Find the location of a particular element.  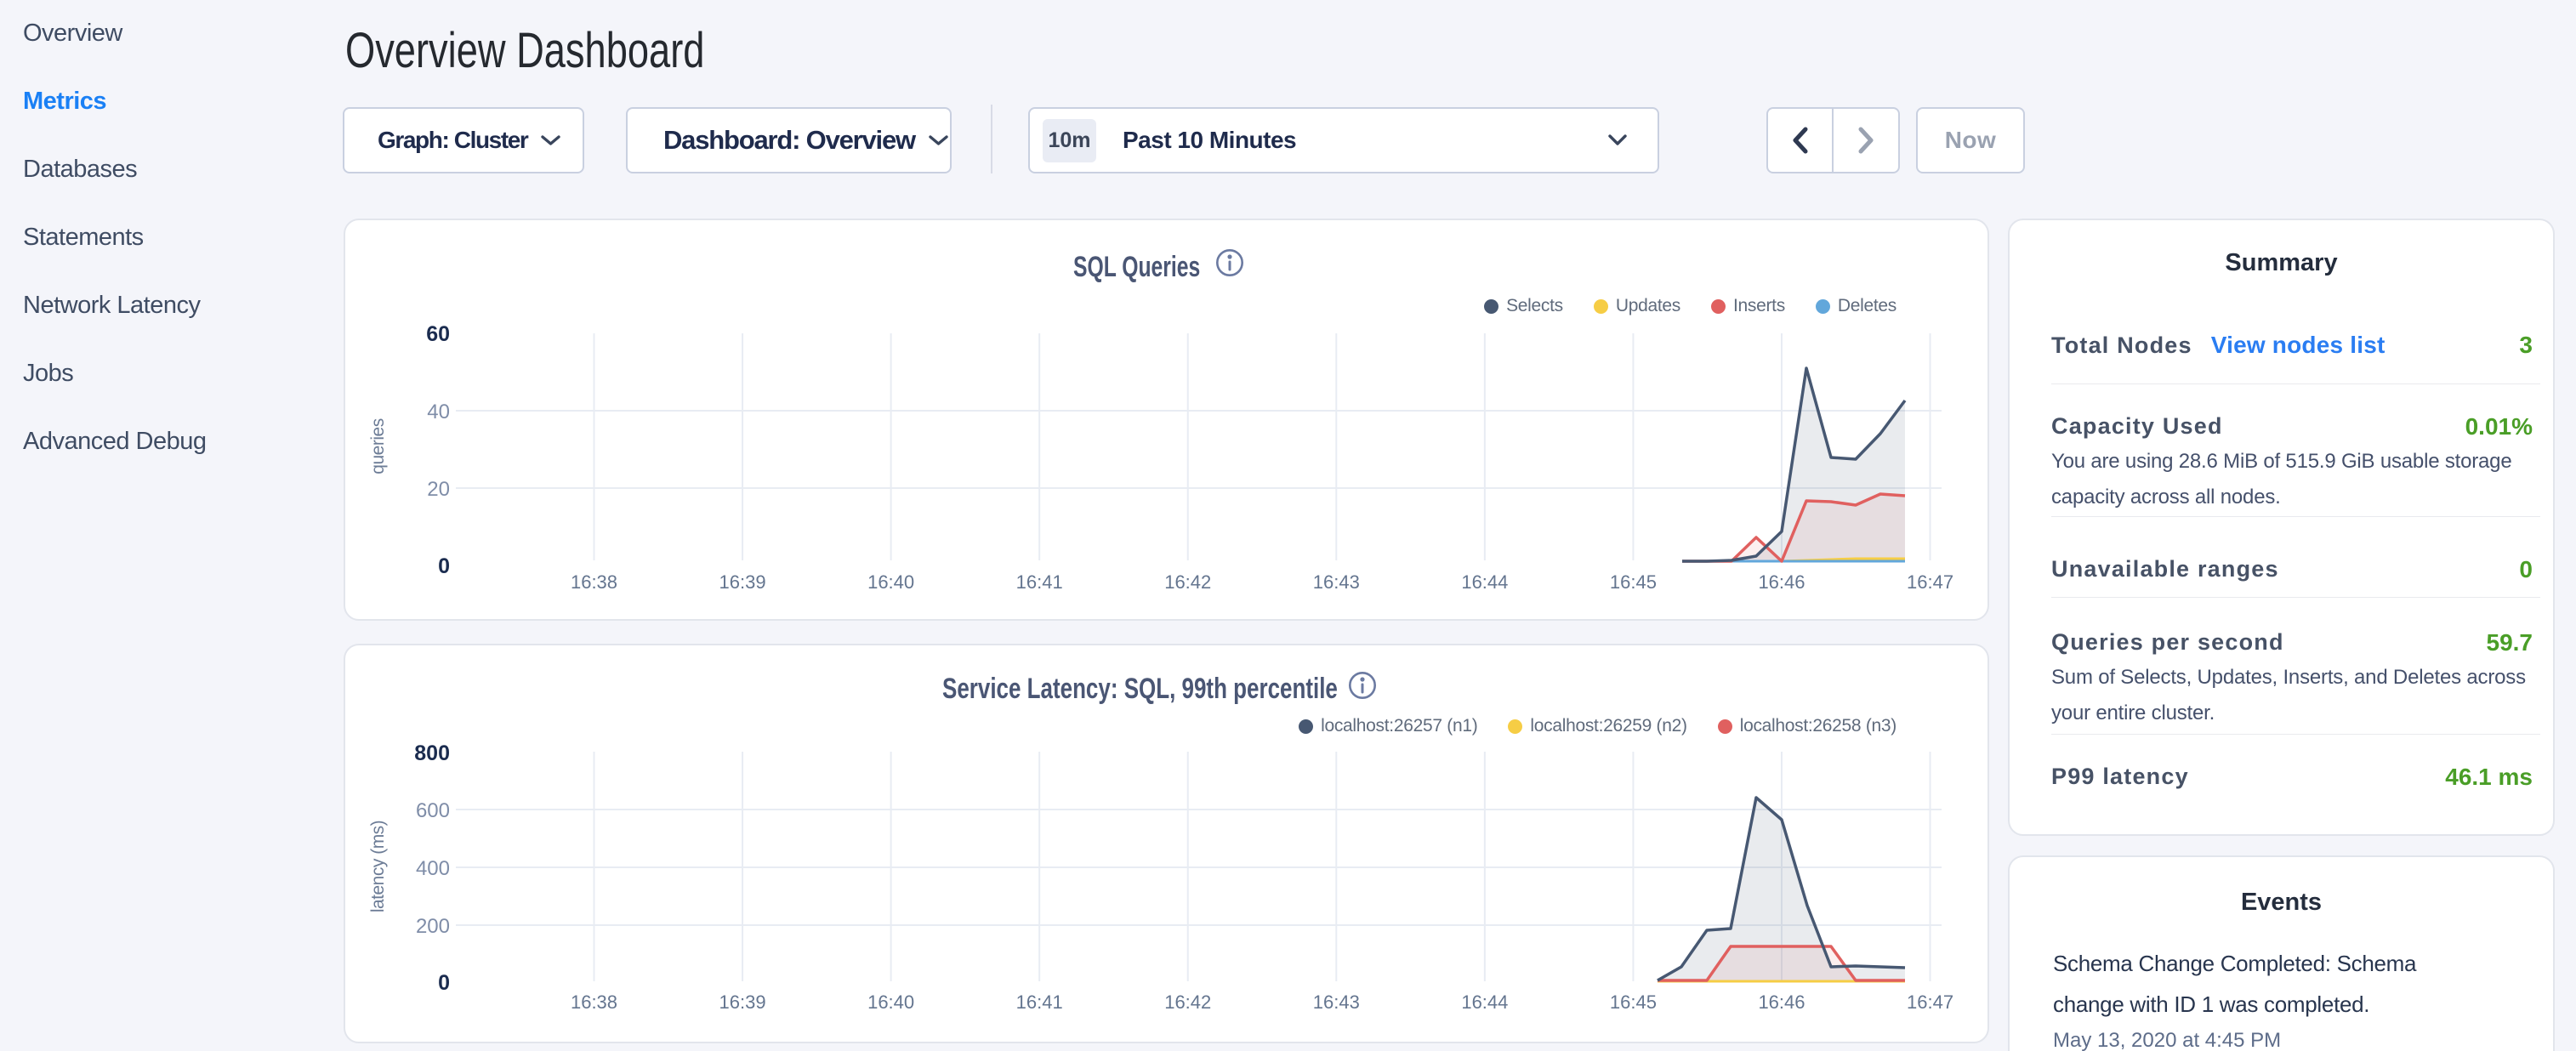

svg-text: 600 is located at coordinates (433, 810).